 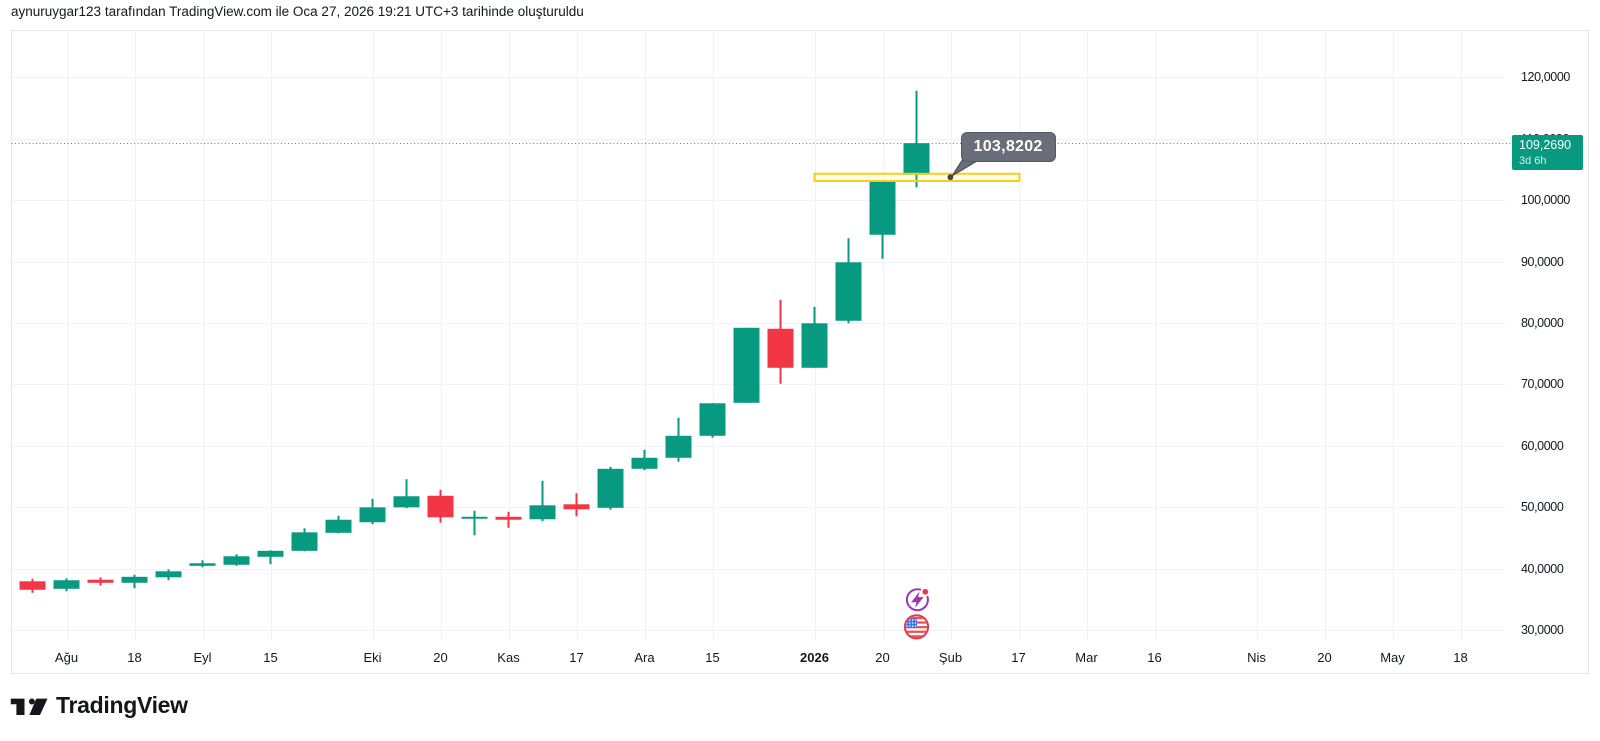 I want to click on flag-canton, so click(x=911, y=623).